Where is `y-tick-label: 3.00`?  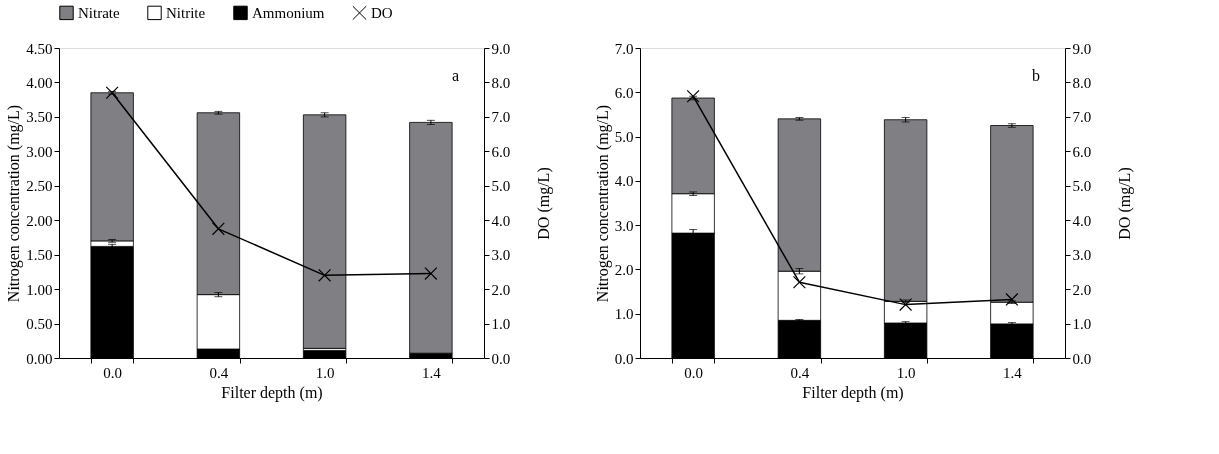
y-tick-label: 3.00 is located at coordinates (39, 151).